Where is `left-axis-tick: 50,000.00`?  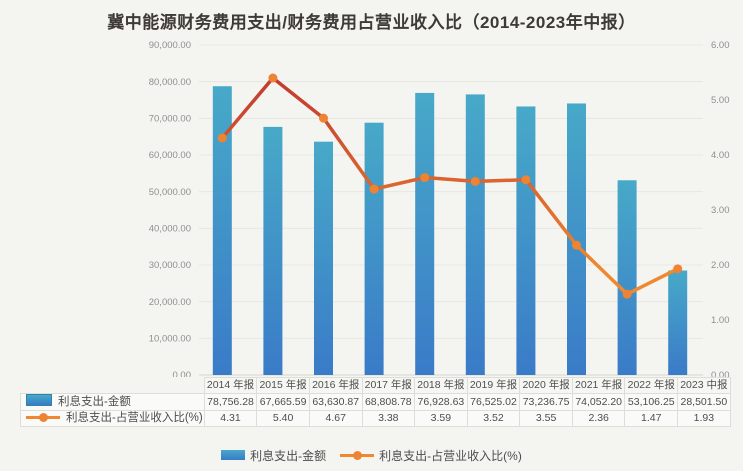
left-axis-tick: 50,000.00 is located at coordinates (170, 192).